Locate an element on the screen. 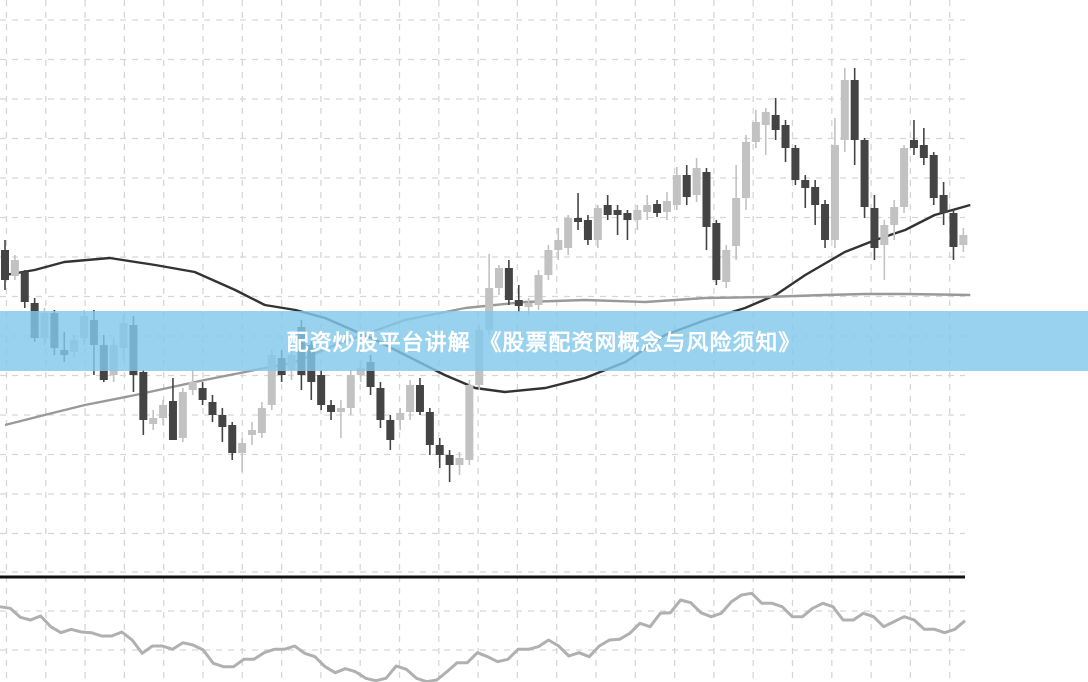 The image size is (1088, 682). title-banner: 配资炒股平台讲解 《股票配资网概念与风险须知》 is located at coordinates (544, 341).